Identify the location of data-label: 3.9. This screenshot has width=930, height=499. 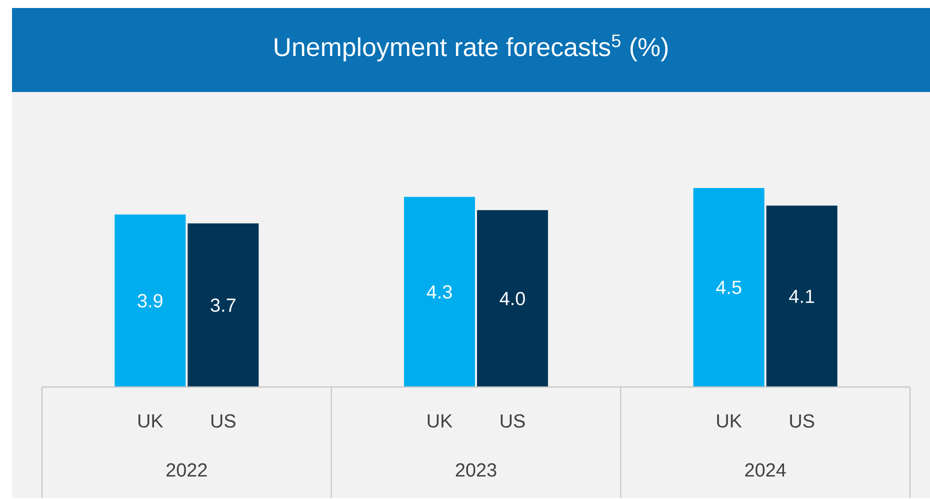
(150, 301).